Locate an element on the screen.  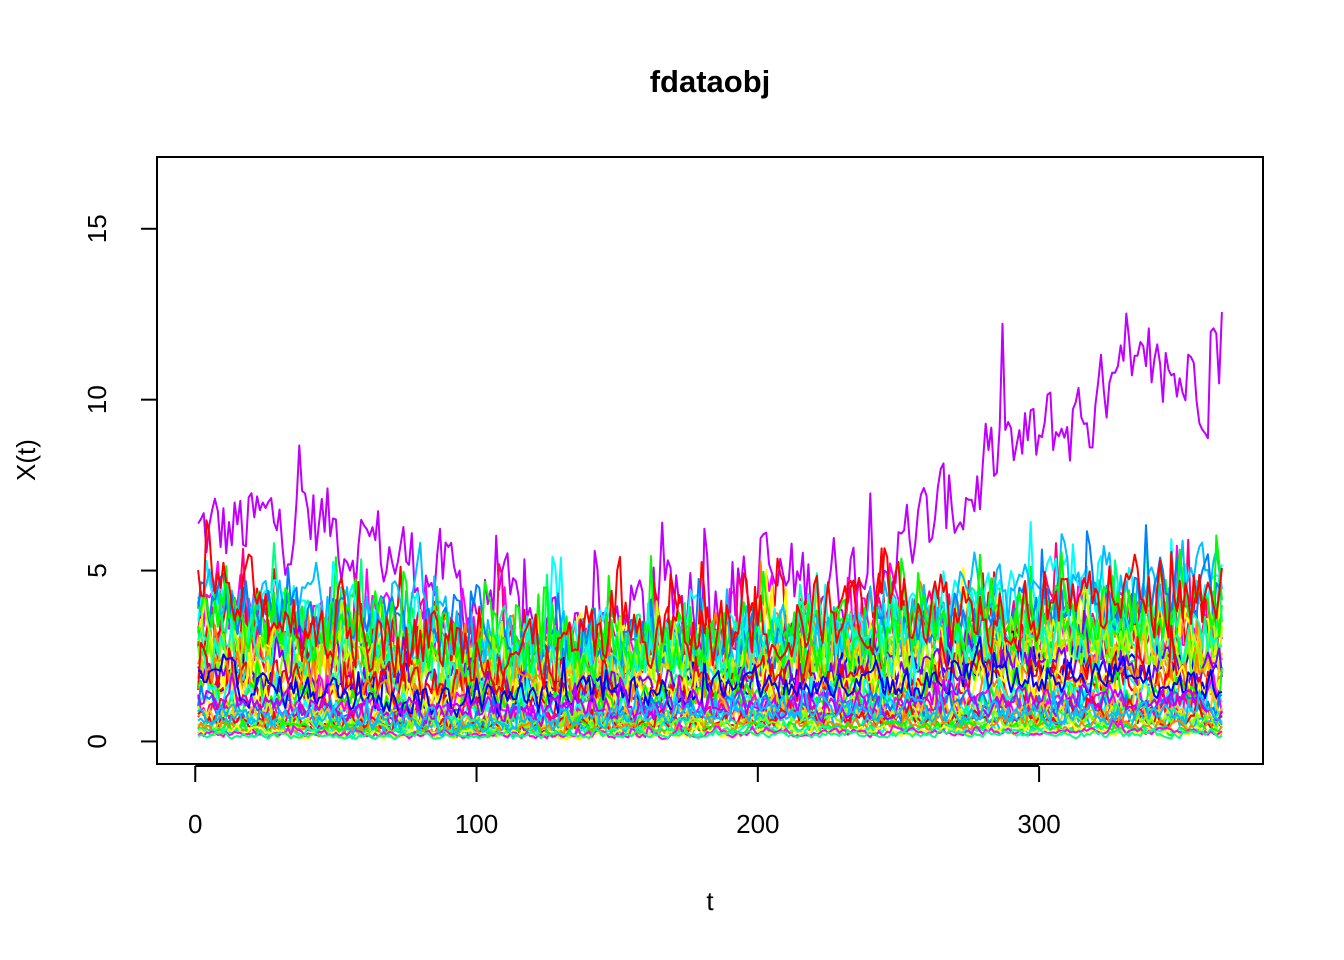
x-tick-label: 300 is located at coordinates (1038, 824).